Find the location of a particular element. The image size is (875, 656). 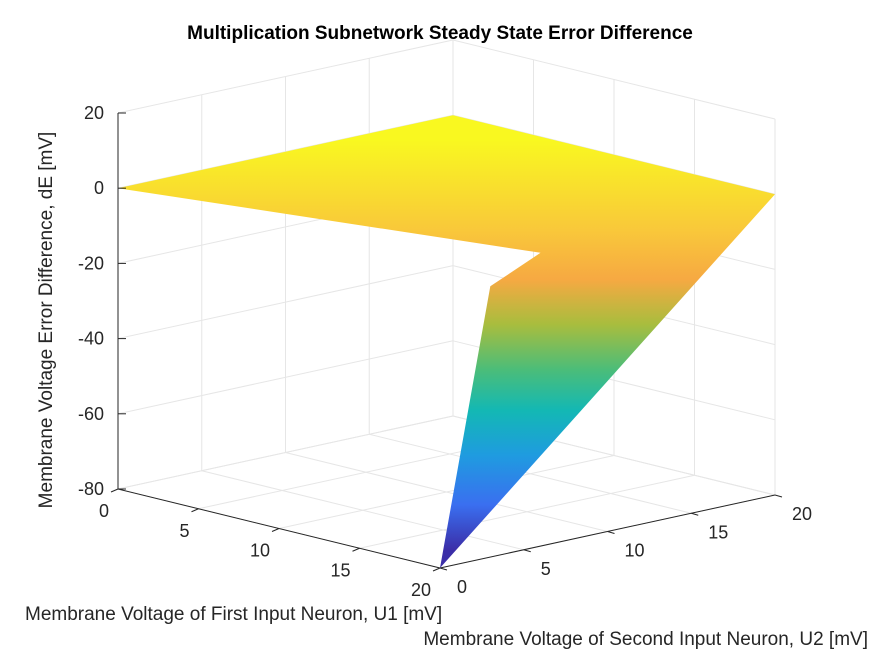

x-tick-label: 20 is located at coordinates (421, 590).